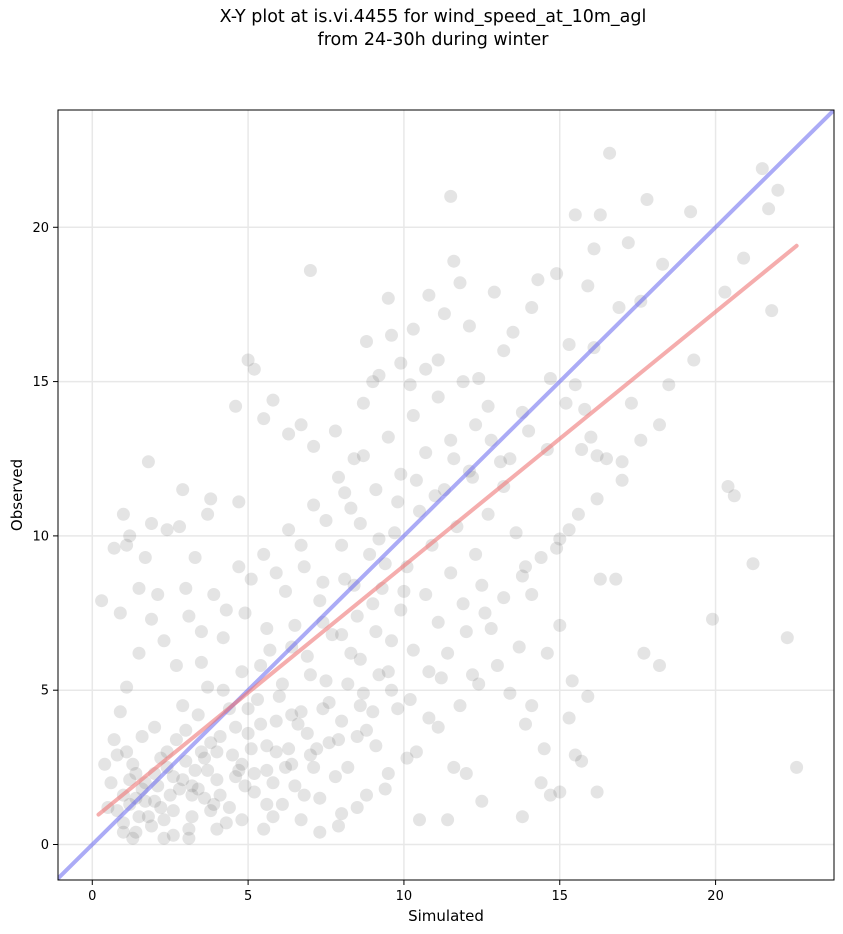  What do you see at coordinates (40, 228) in the screenshot?
I see `y-tick-label: 20` at bounding box center [40, 228].